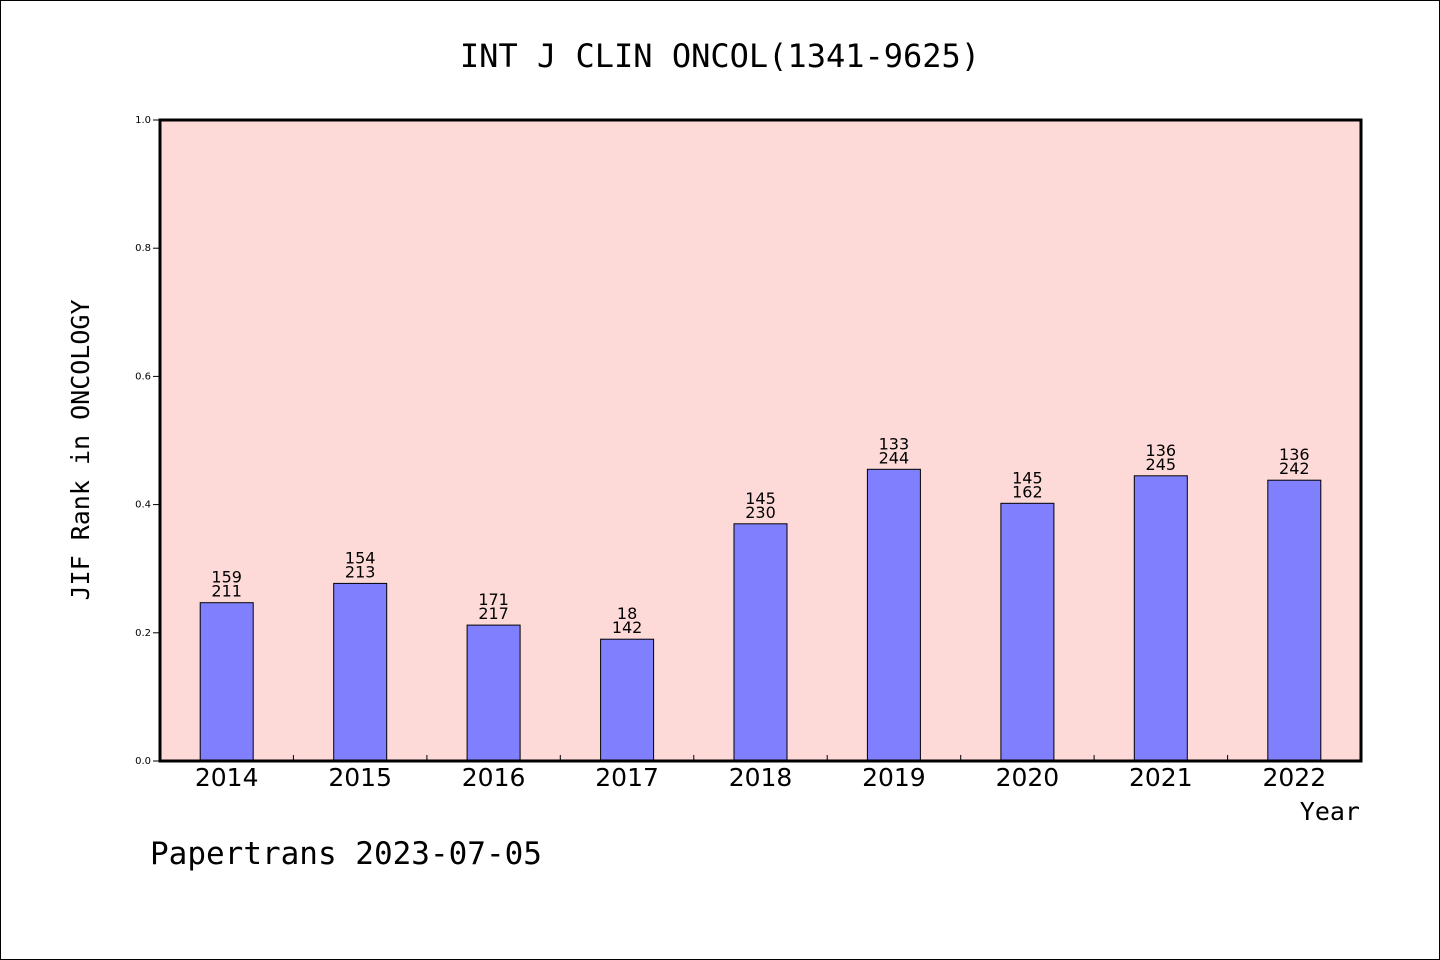  Describe the element at coordinates (226, 577) in the screenshot. I see `data-label-rank-2014: 159` at that location.